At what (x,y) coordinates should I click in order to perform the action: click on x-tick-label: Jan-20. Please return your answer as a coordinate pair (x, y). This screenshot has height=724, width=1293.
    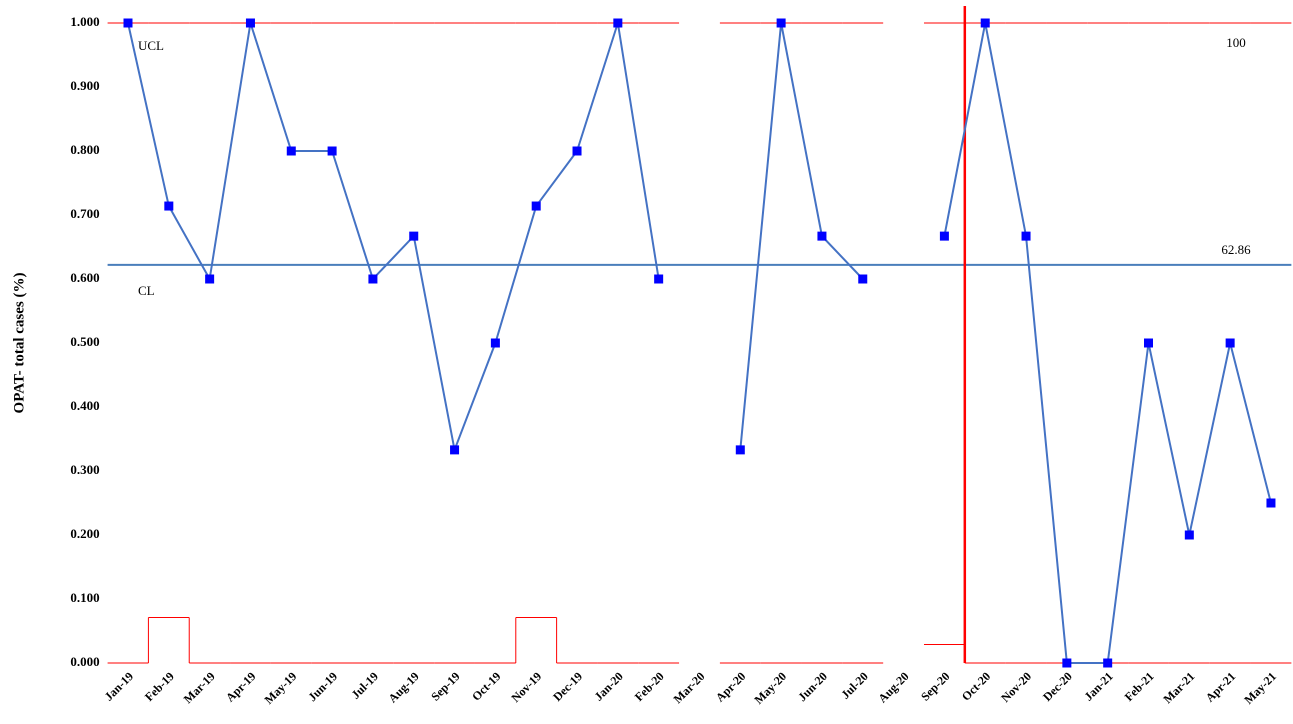
    Looking at the image, I should click on (608, 686).